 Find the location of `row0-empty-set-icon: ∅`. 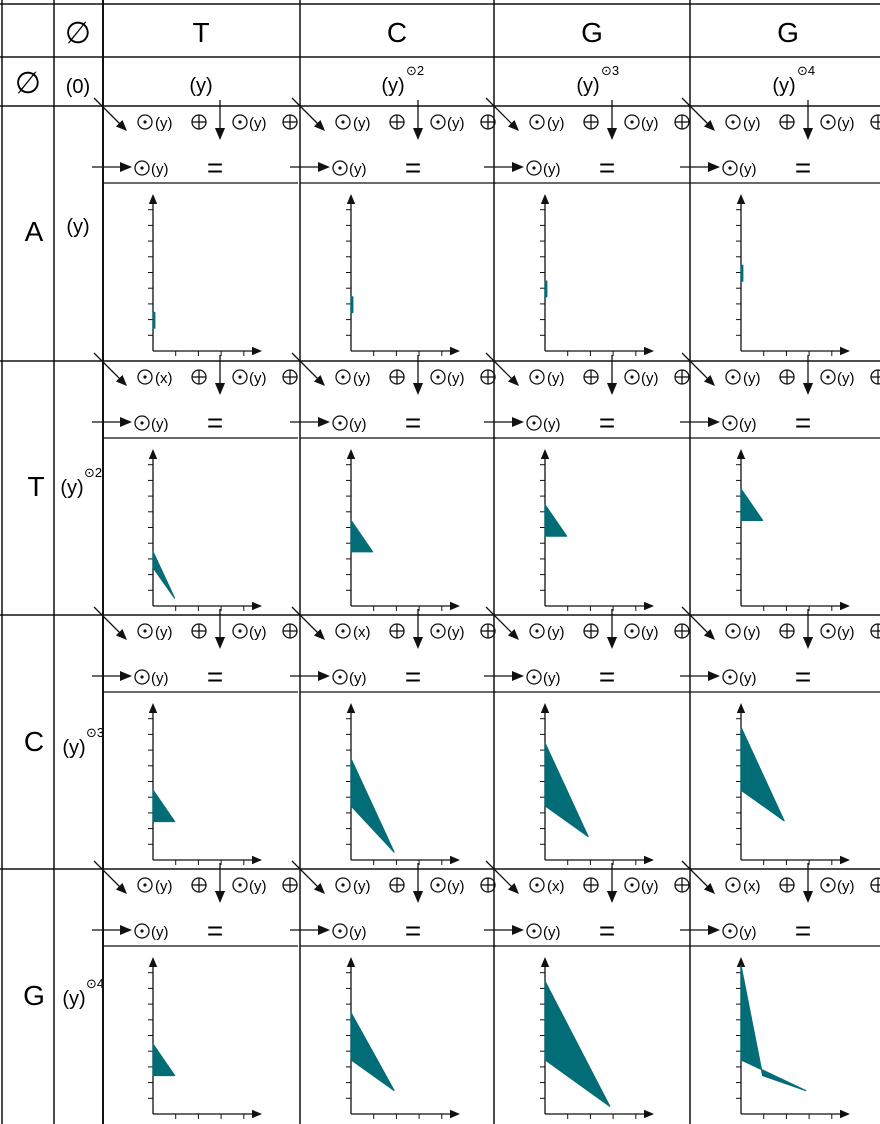

row0-empty-set-icon: ∅ is located at coordinates (28, 83).